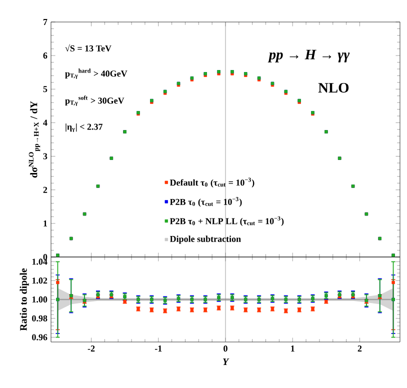  What do you see at coordinates (84, 127) in the screenshot?
I see `annotation: |η$_{γ}$| < 2.37` at bounding box center [84, 127].